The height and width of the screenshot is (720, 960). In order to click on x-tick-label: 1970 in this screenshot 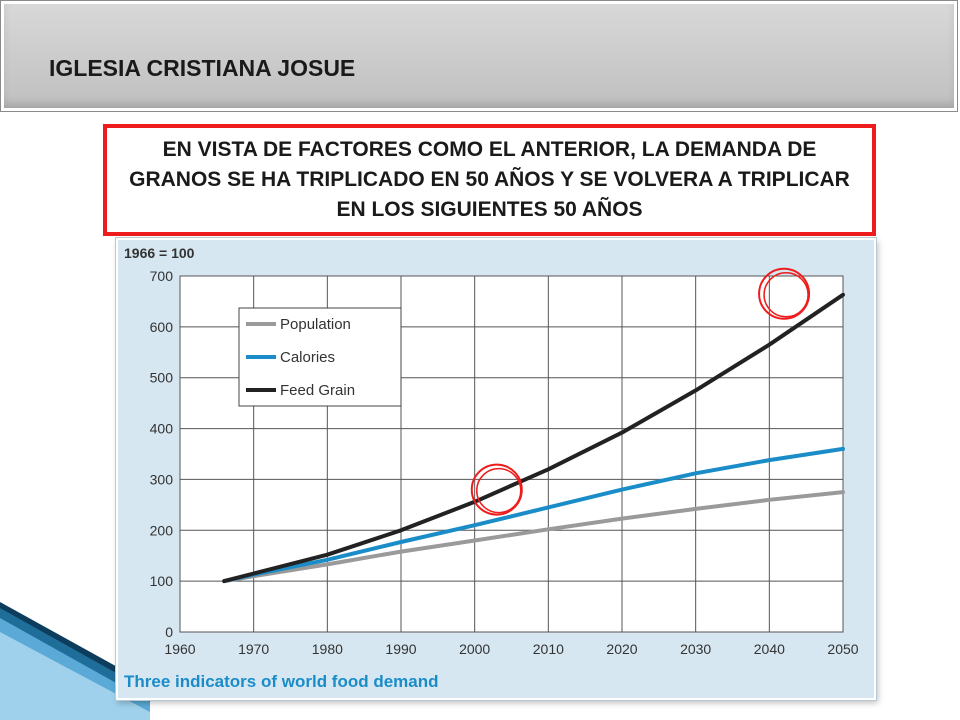, I will do `click(253, 649)`.